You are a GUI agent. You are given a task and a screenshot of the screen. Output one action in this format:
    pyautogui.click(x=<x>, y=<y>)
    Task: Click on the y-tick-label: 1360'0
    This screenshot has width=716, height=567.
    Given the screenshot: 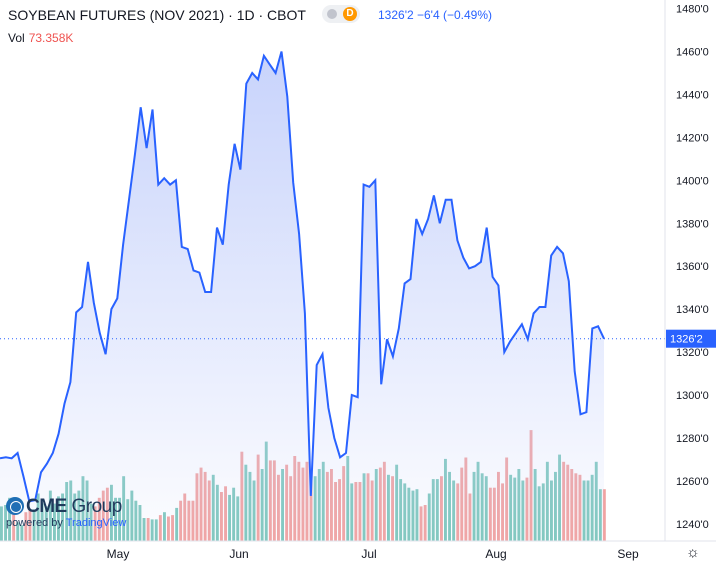 What is the action you would take?
    pyautogui.click(x=692, y=267)
    